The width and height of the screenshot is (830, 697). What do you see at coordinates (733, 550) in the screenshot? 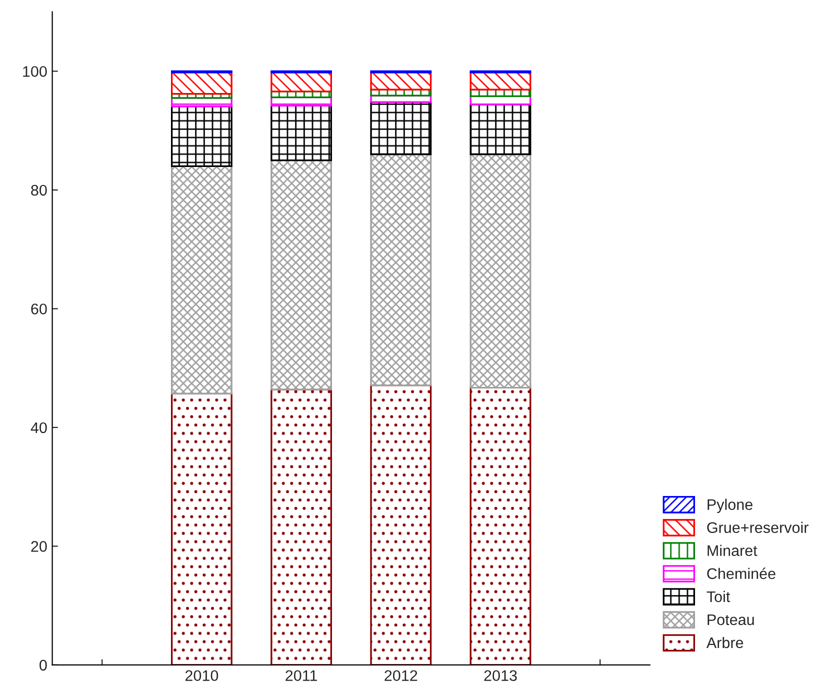
I see `legend-label: Minaret` at bounding box center [733, 550].